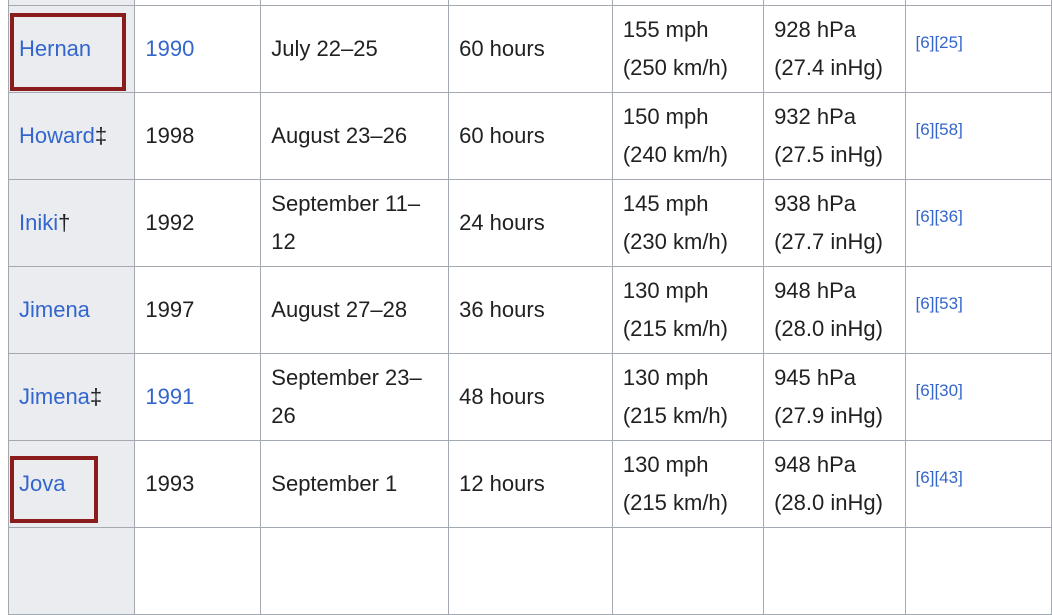  Describe the element at coordinates (978, 484) in the screenshot. I see `cell: [6][43]` at that location.